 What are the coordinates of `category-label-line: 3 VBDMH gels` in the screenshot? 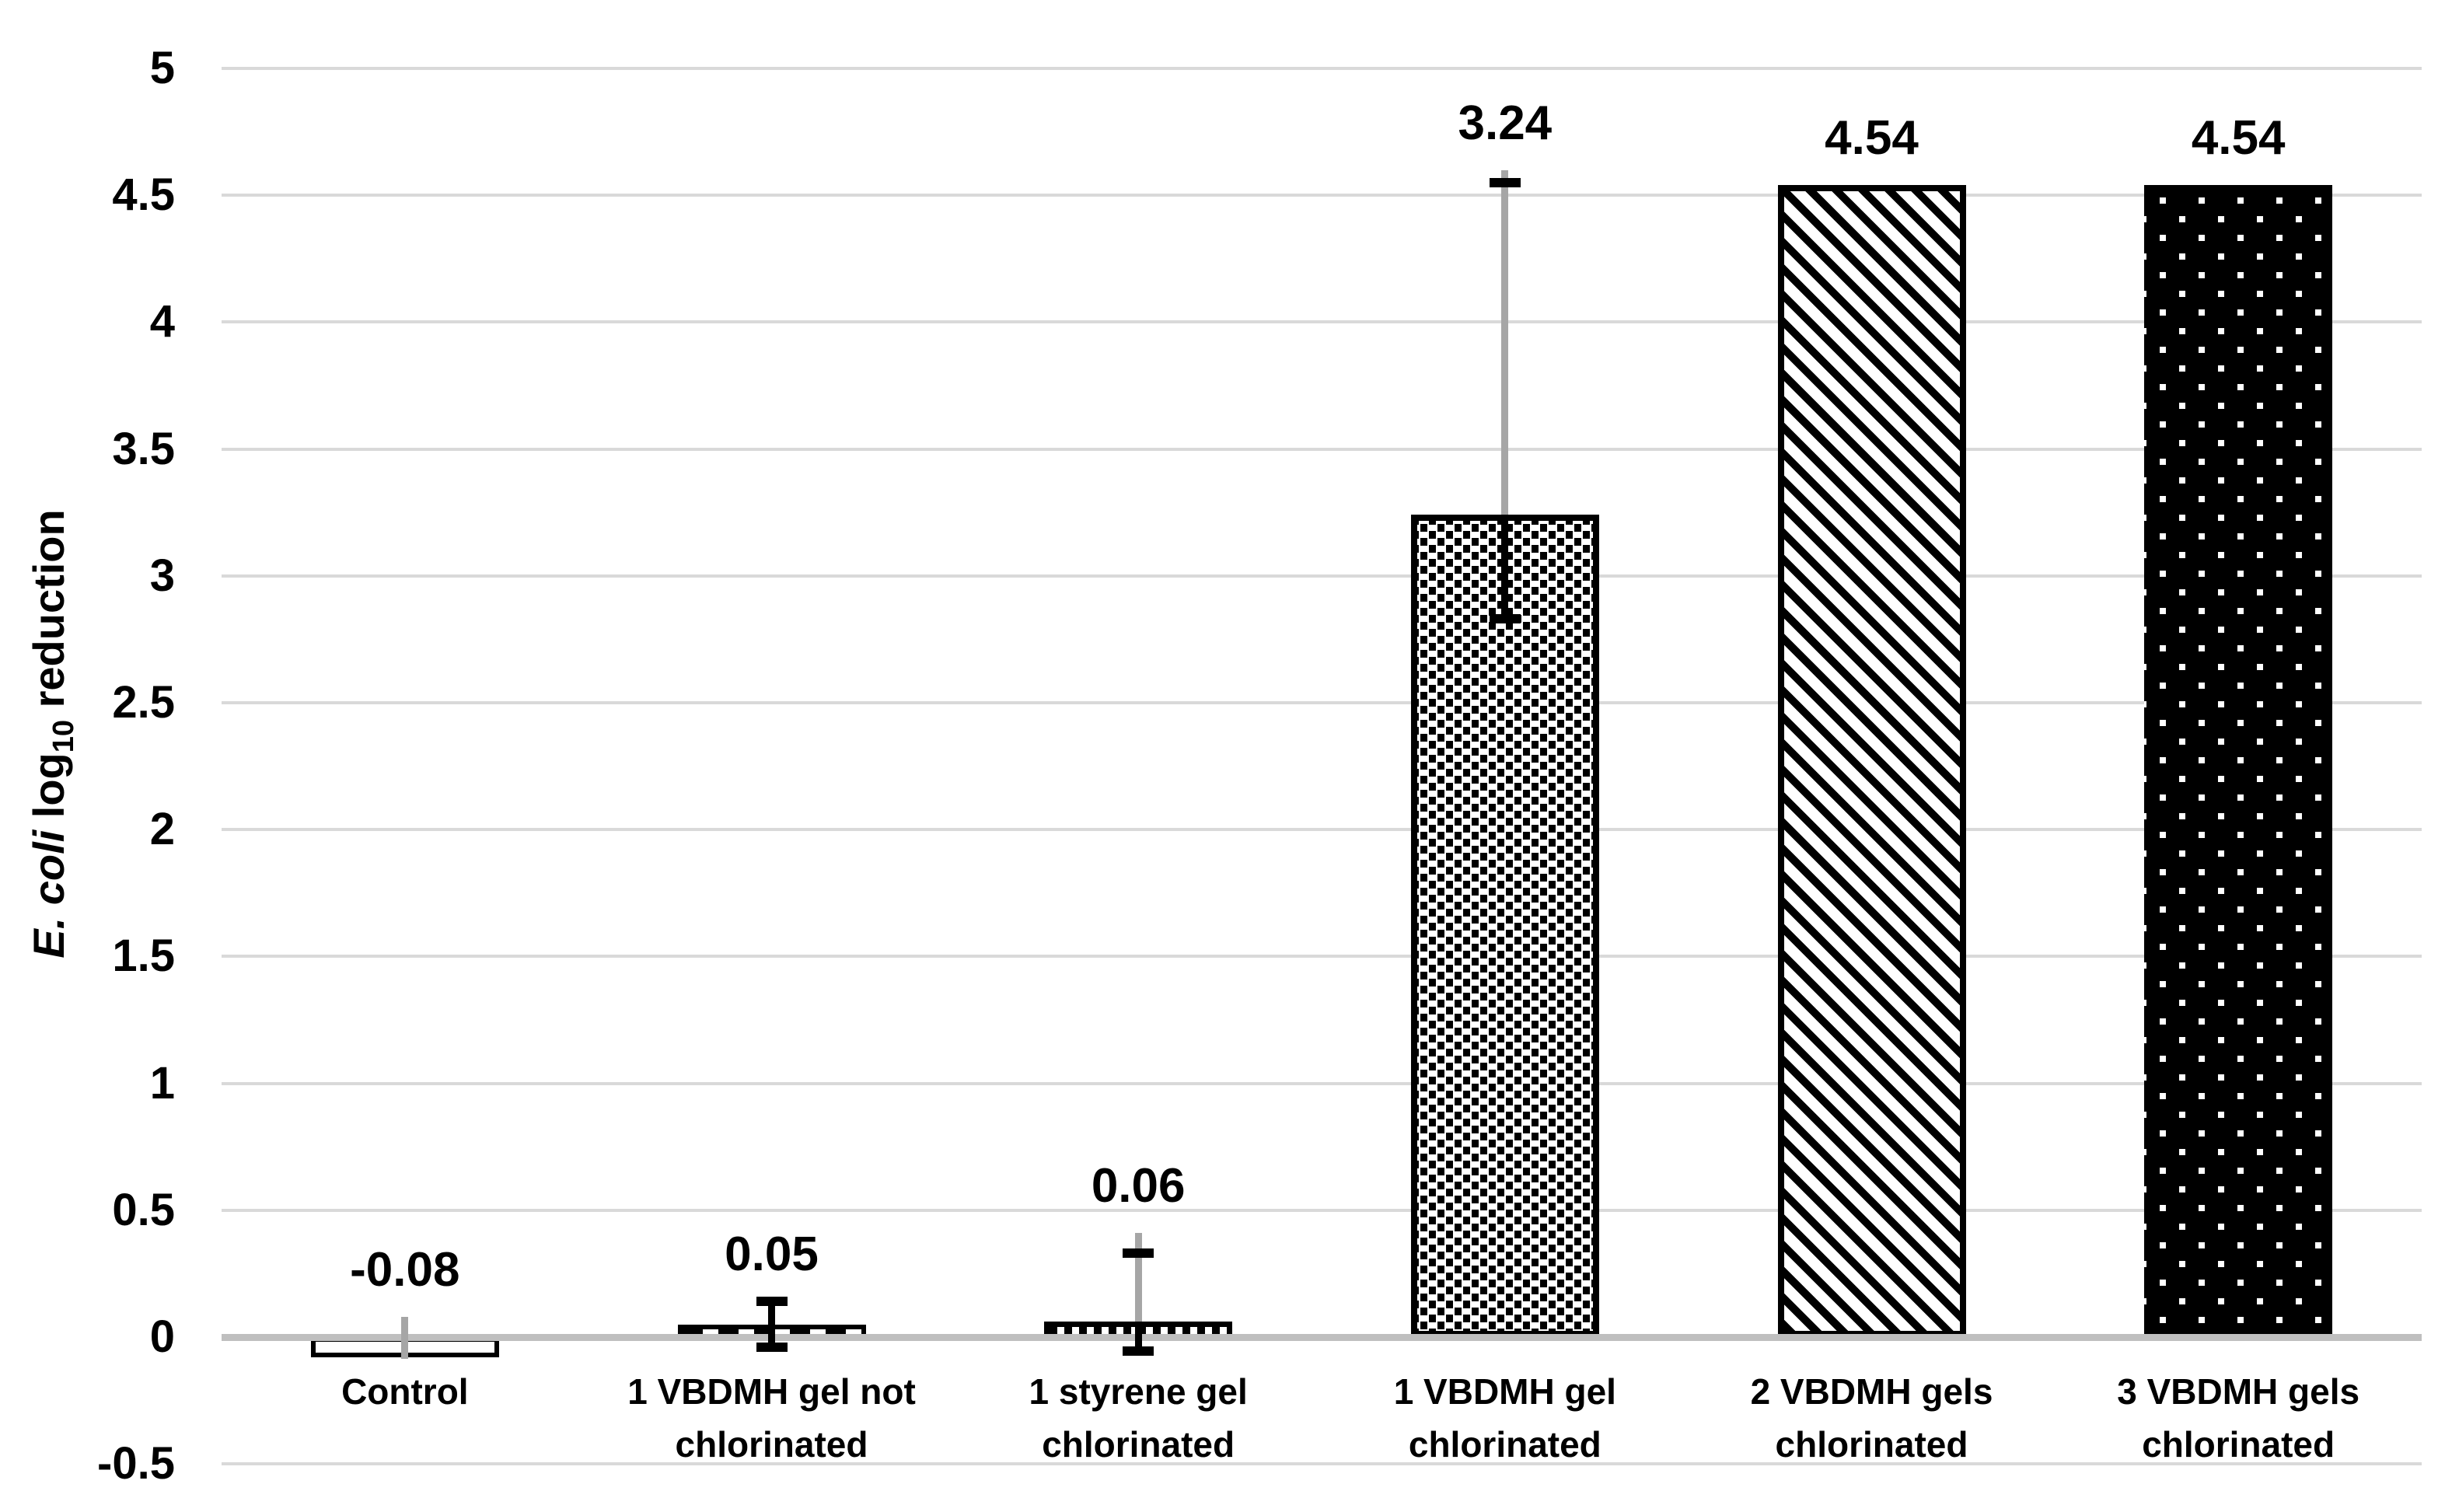 It's located at (2238, 1391).